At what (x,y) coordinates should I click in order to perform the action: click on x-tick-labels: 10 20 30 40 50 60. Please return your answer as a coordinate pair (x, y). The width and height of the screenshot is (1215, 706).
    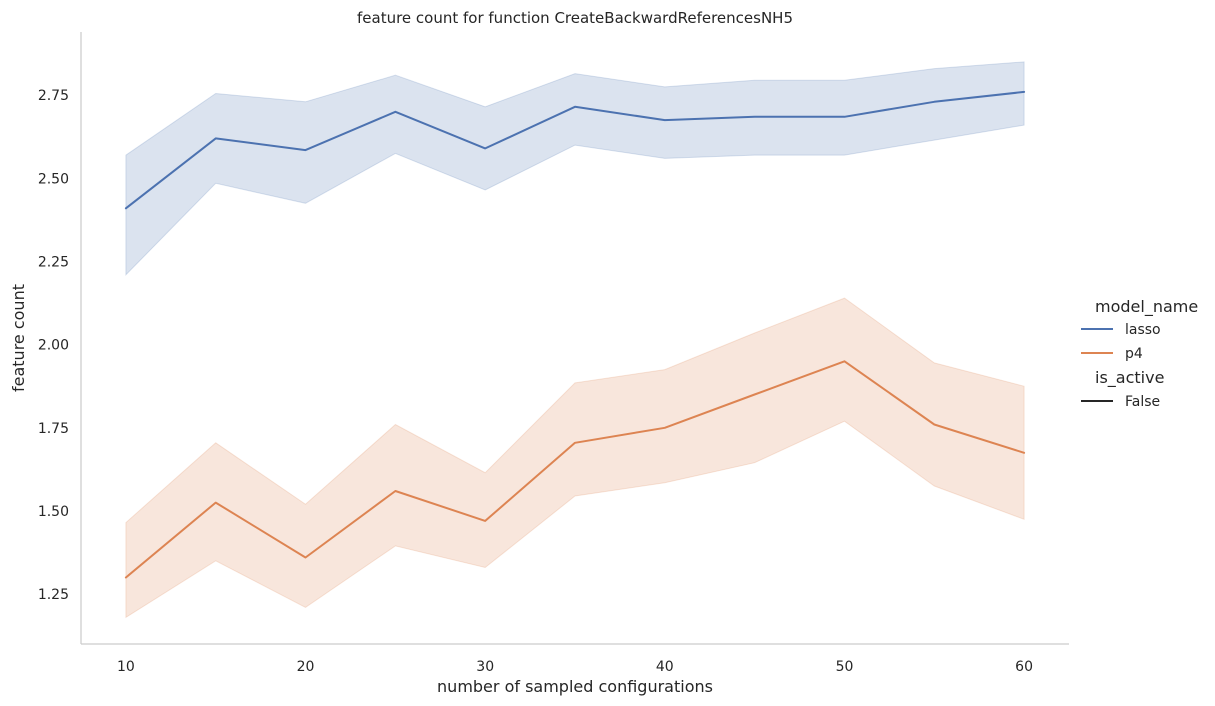
    Looking at the image, I should click on (575, 667).